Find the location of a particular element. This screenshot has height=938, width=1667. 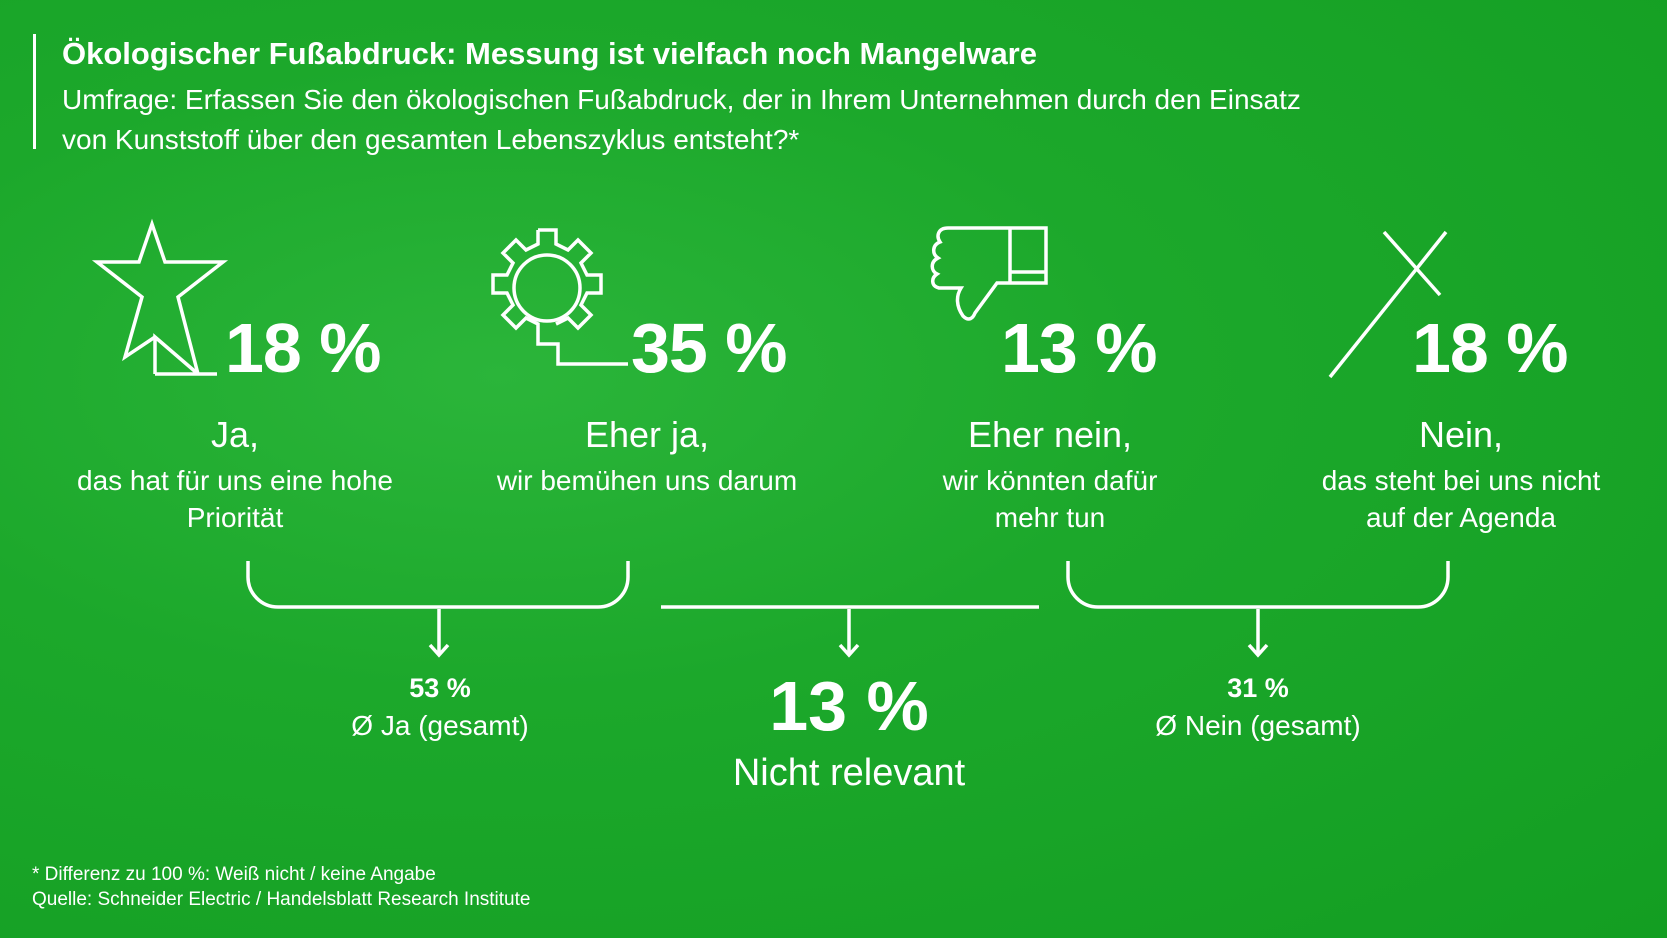

desc-line: Priorität is located at coordinates (235, 517).